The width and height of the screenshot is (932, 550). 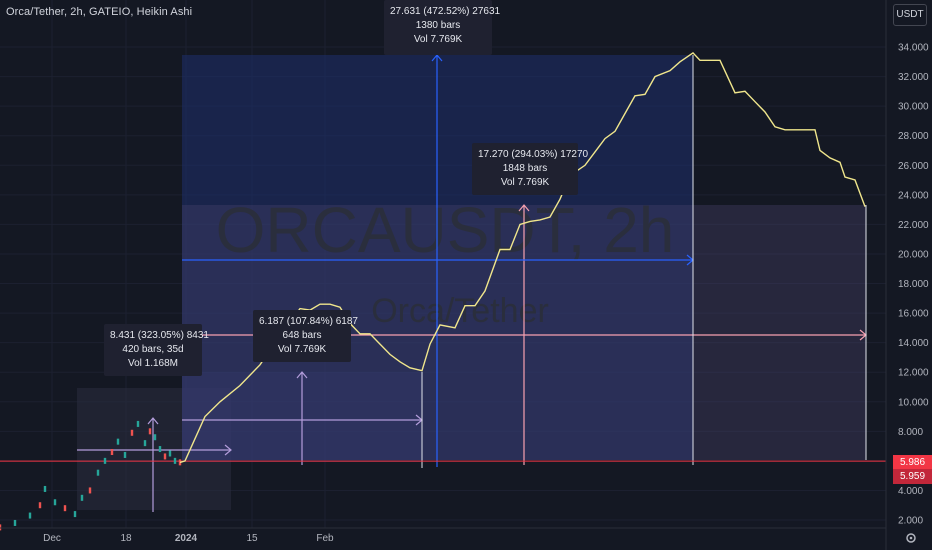 What do you see at coordinates (525, 168) in the screenshot?
I see `measure-3-line-2: 1848 bars` at bounding box center [525, 168].